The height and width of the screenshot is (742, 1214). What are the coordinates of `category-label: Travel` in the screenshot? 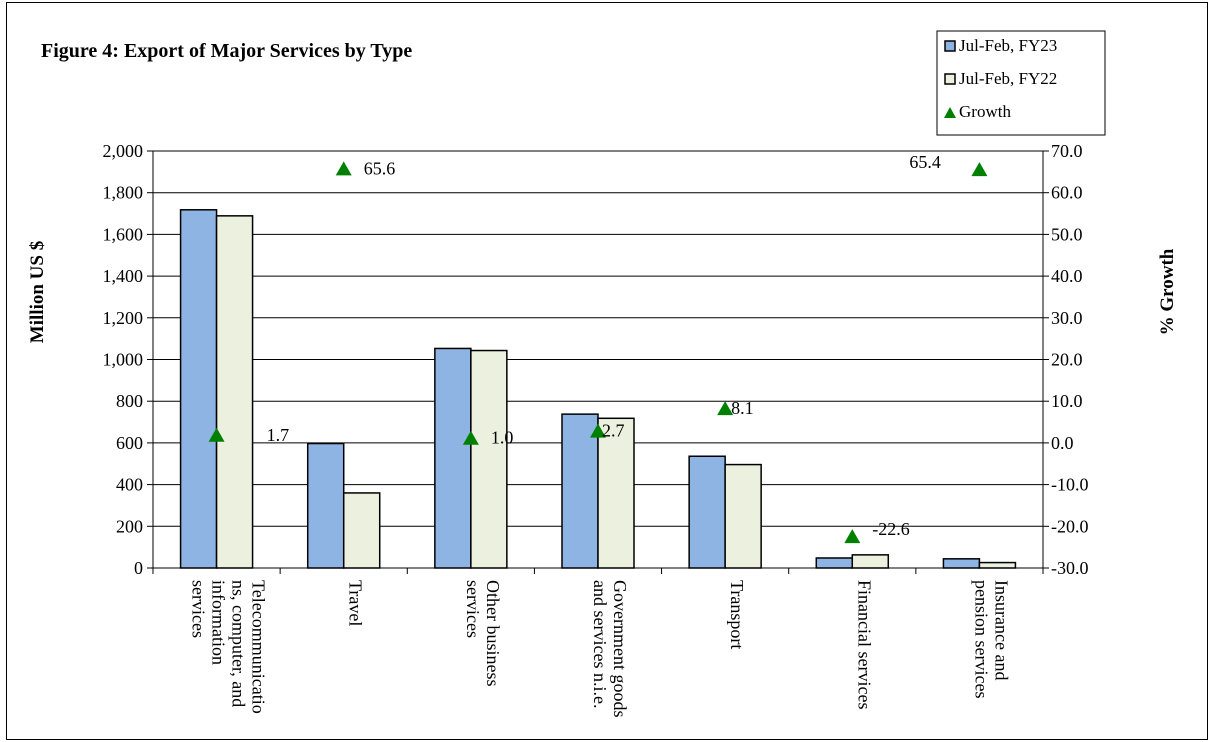 It's located at (356, 603).